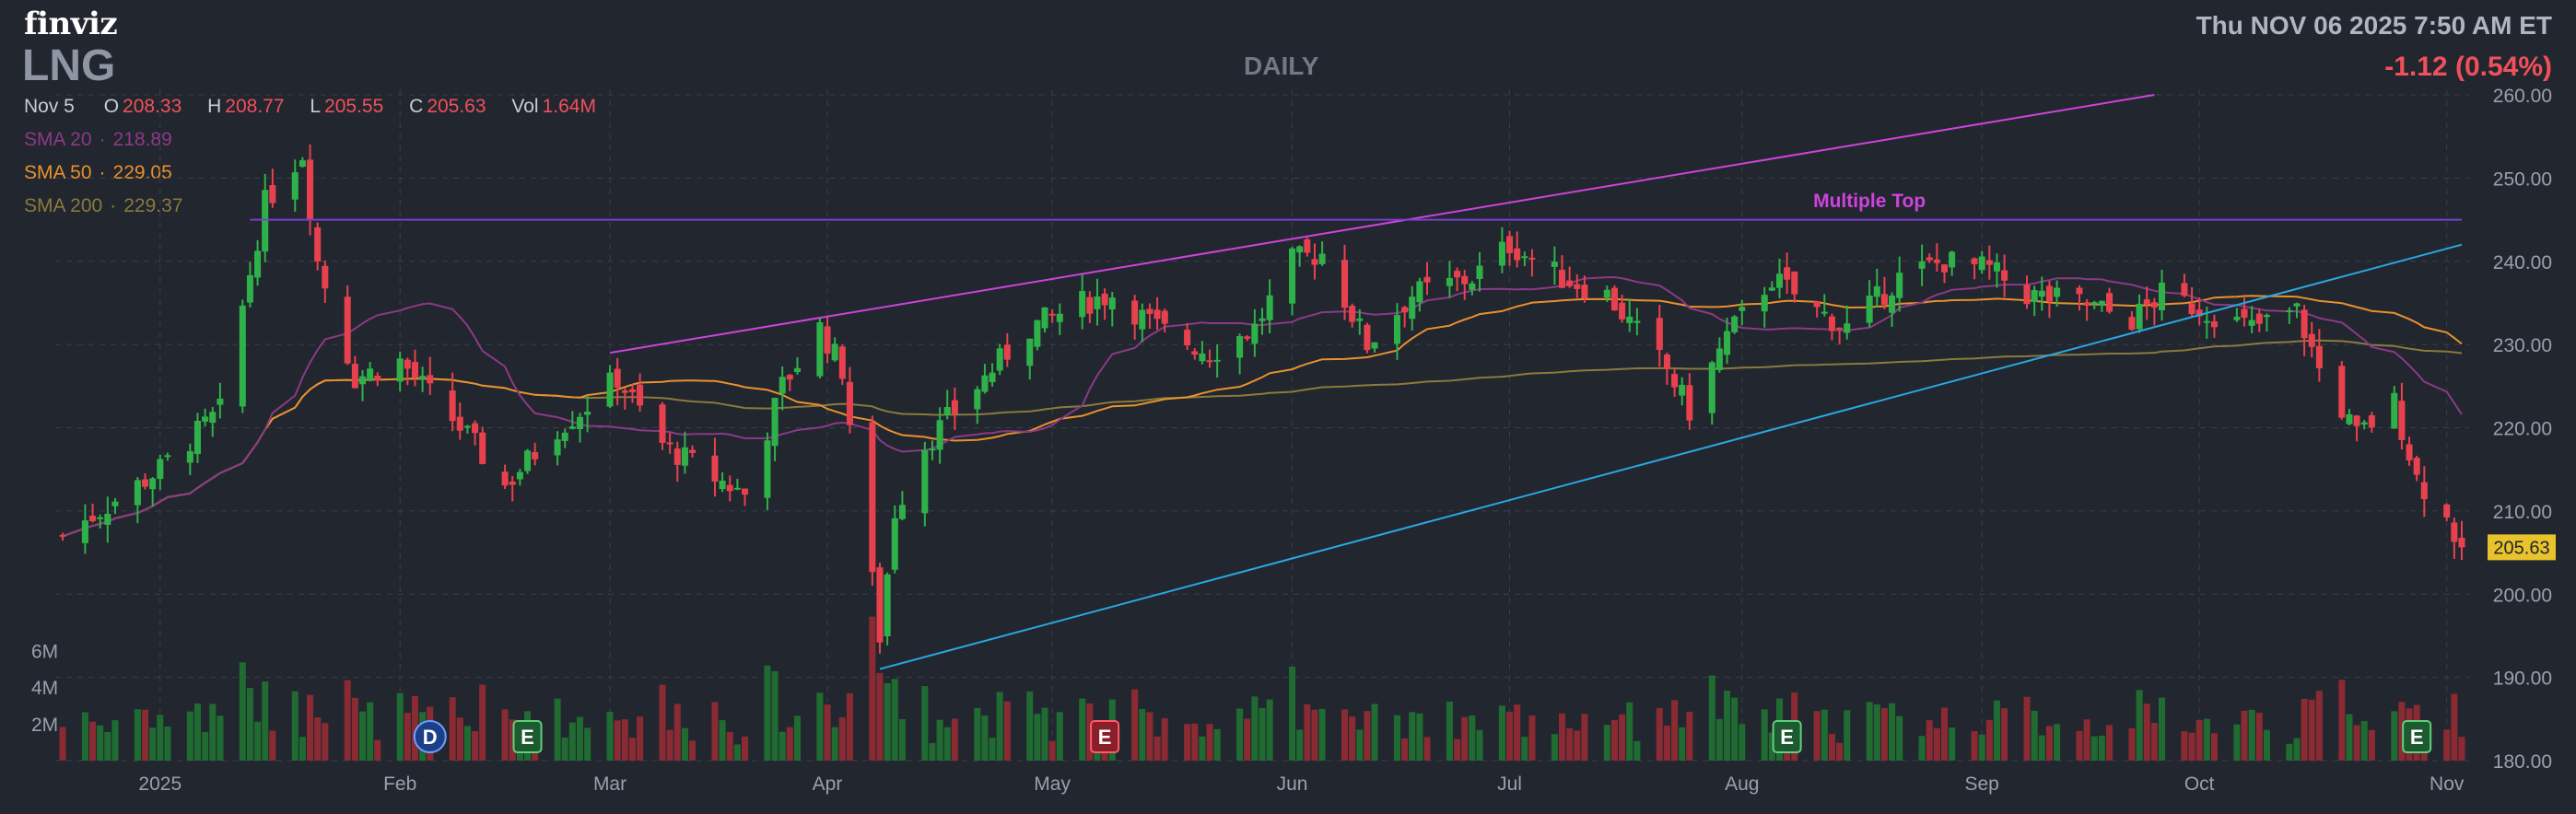 The width and height of the screenshot is (2576, 814). Describe the element at coordinates (2199, 784) in the screenshot. I see `x-tick-label: Oct` at that location.